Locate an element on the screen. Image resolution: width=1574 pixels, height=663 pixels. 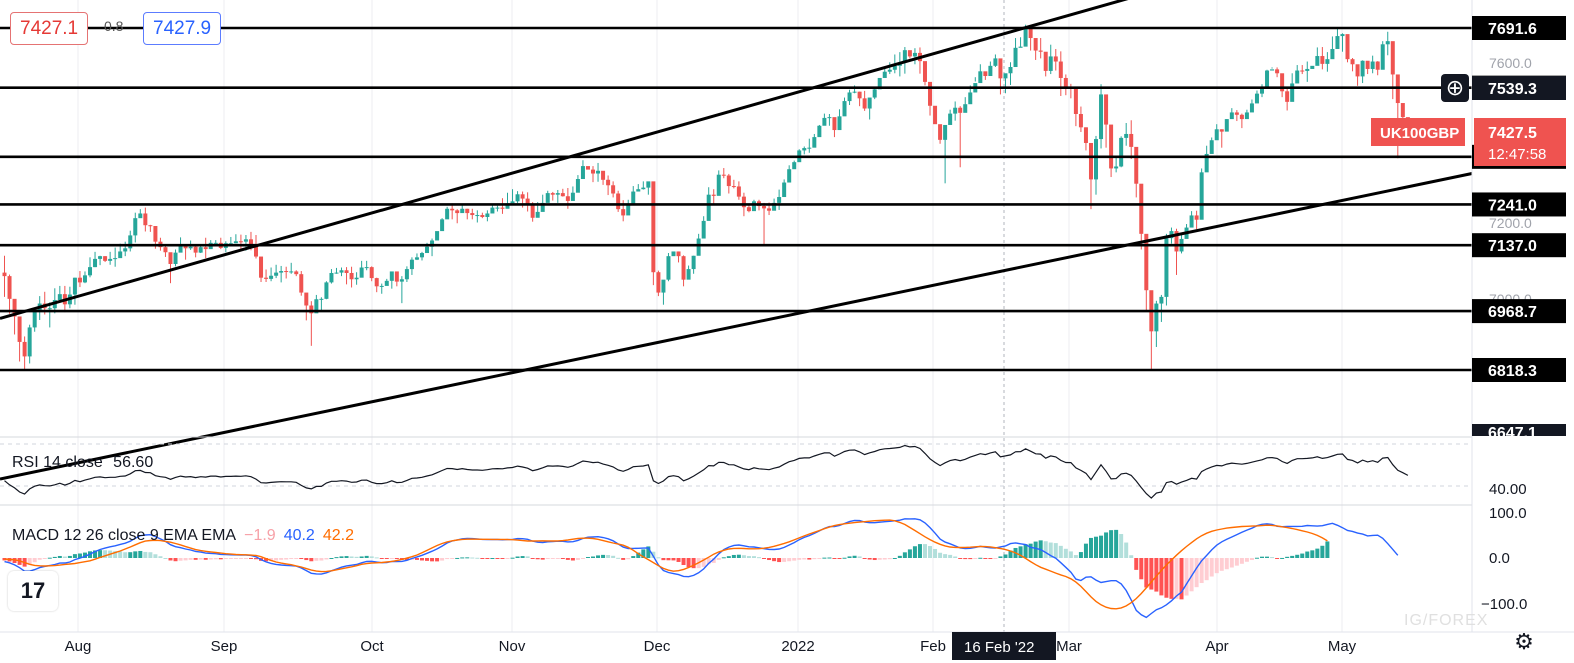
price-tick: 7600.0 is located at coordinates (1510, 63).